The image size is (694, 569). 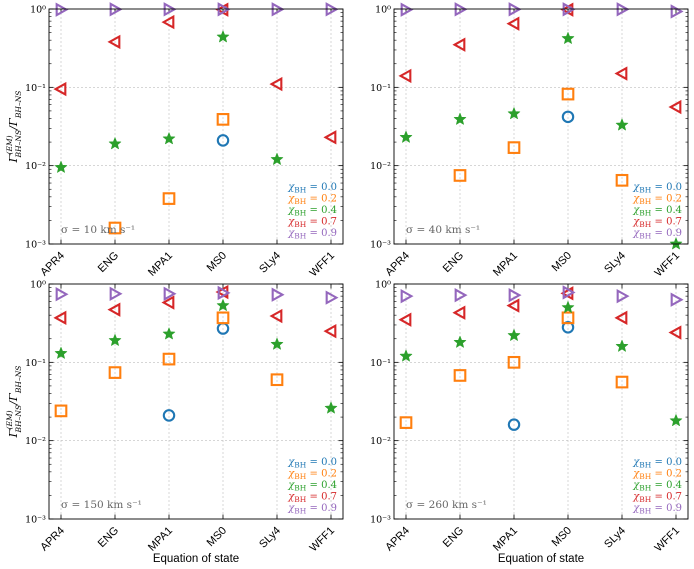 What do you see at coordinates (446, 505) in the screenshot?
I see `sigma-annotation: σ = 260 km s⁻¹` at bounding box center [446, 505].